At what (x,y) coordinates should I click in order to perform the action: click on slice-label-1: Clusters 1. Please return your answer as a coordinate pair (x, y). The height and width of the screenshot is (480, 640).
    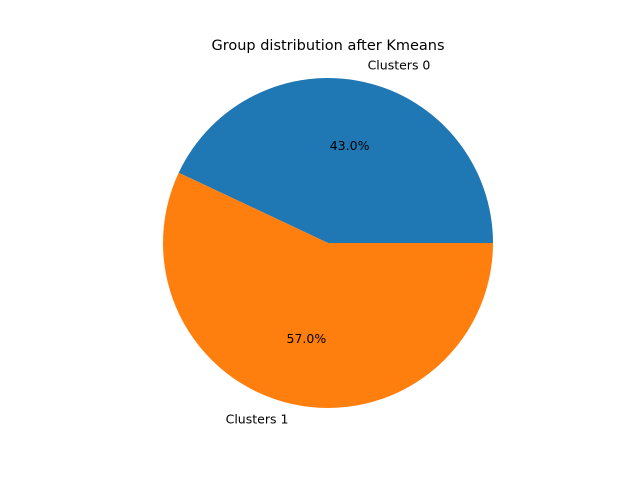
    Looking at the image, I should click on (257, 419).